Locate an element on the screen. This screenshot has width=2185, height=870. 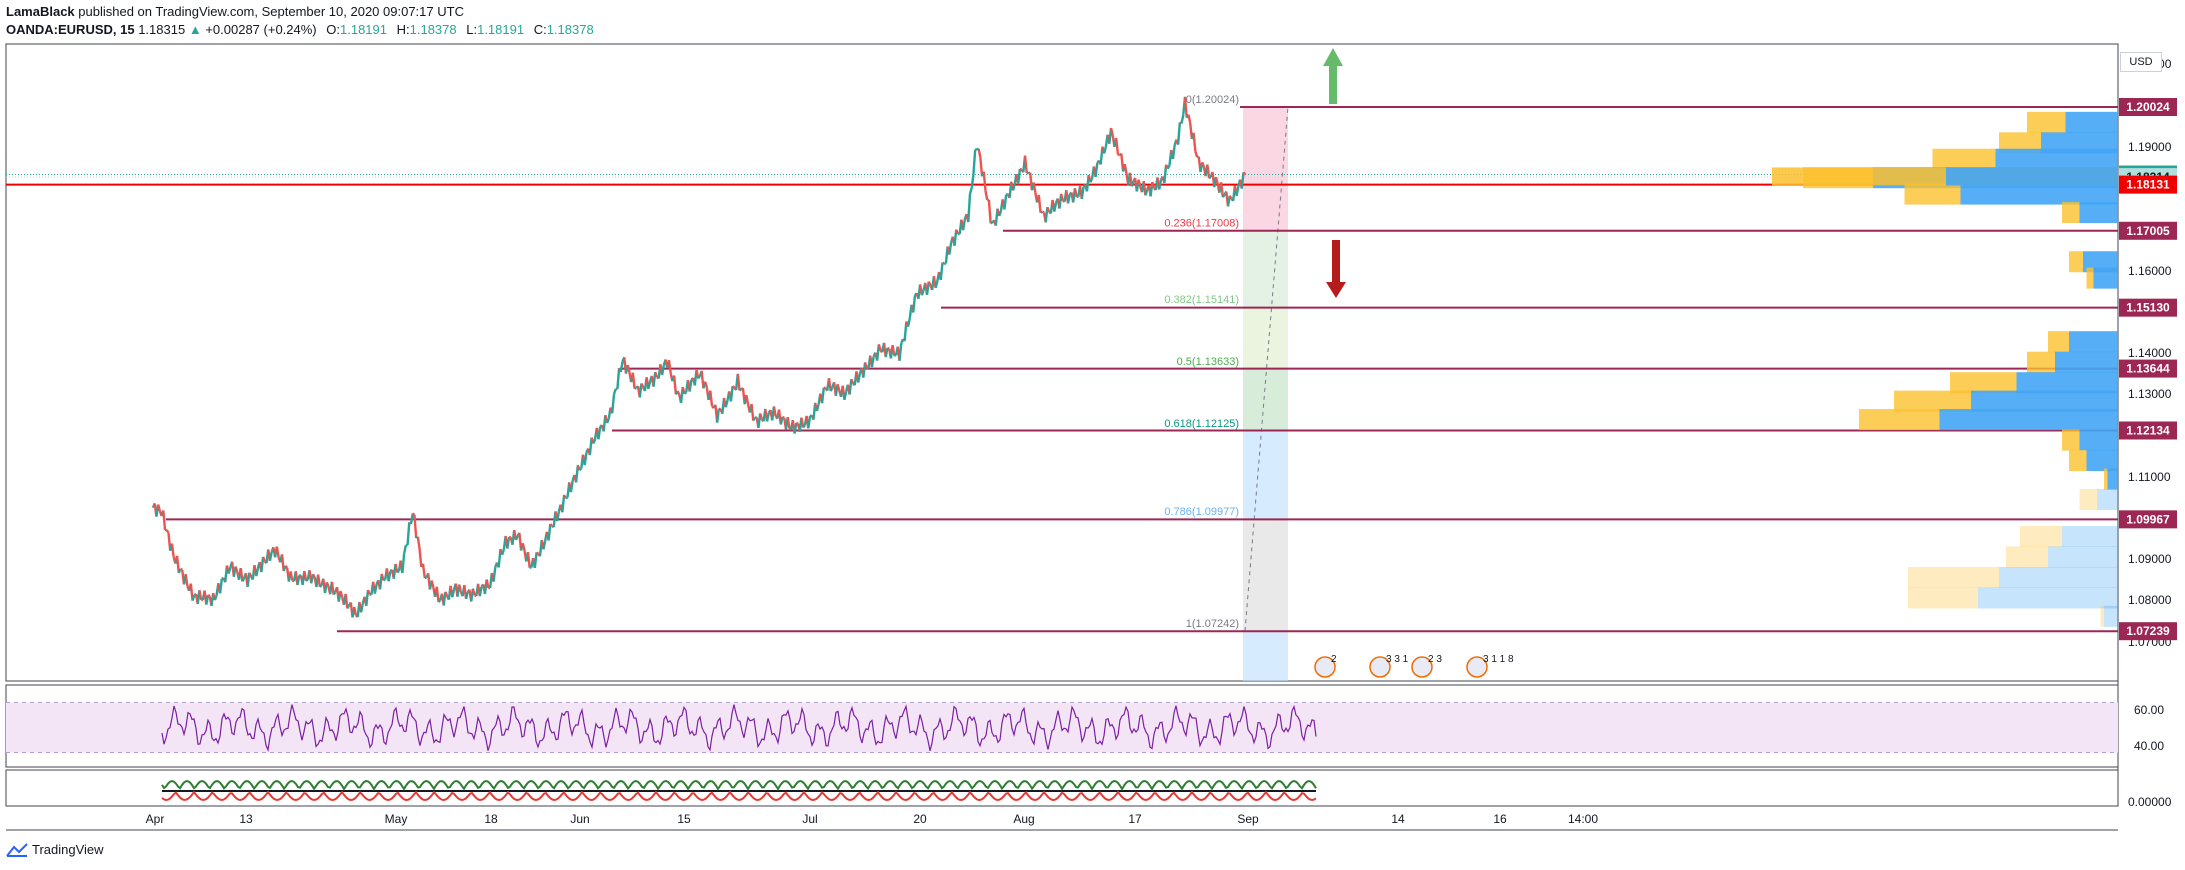
oscillator-bull-line is located at coordinates (739, 785).